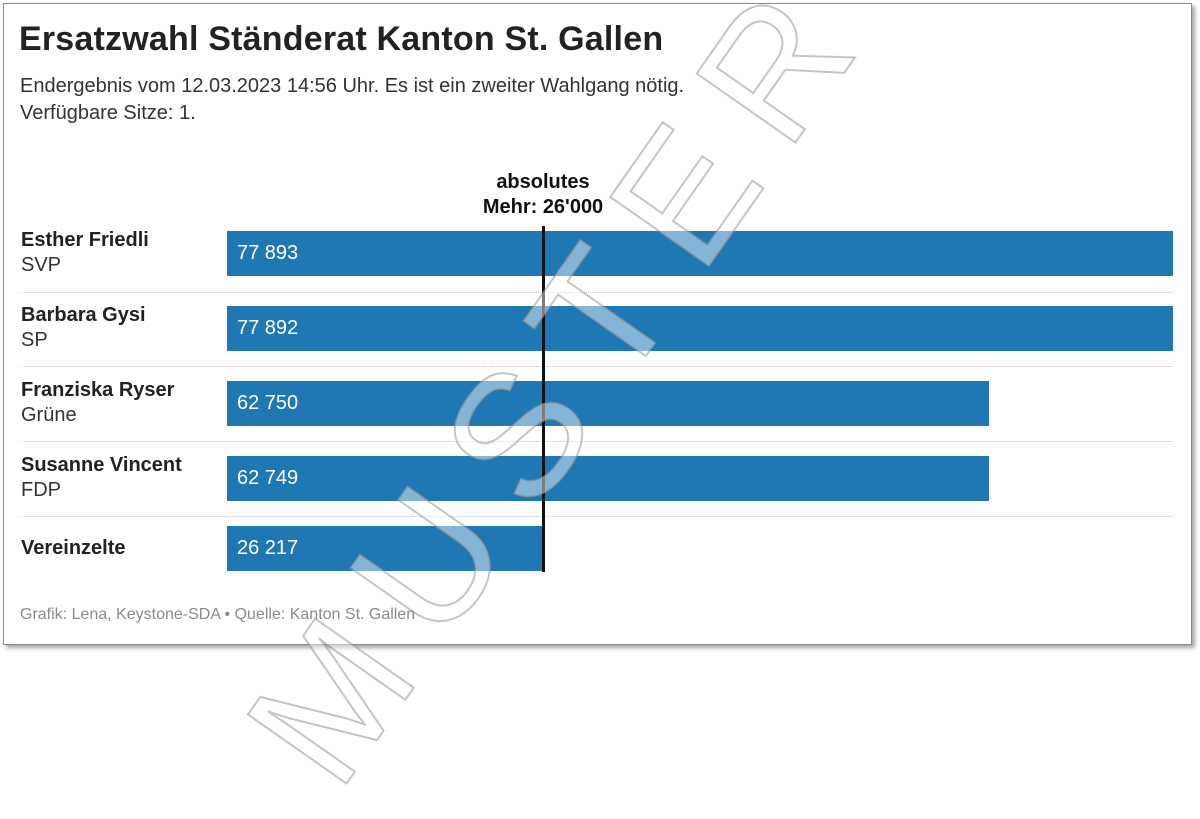  What do you see at coordinates (268, 403) in the screenshot?
I see `bar-value-label: 62 750` at bounding box center [268, 403].